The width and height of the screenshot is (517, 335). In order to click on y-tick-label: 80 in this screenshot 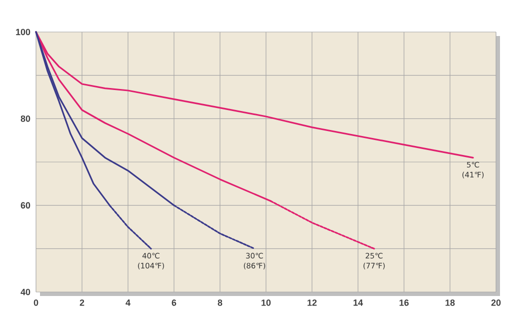, I will do `click(25, 118)`.